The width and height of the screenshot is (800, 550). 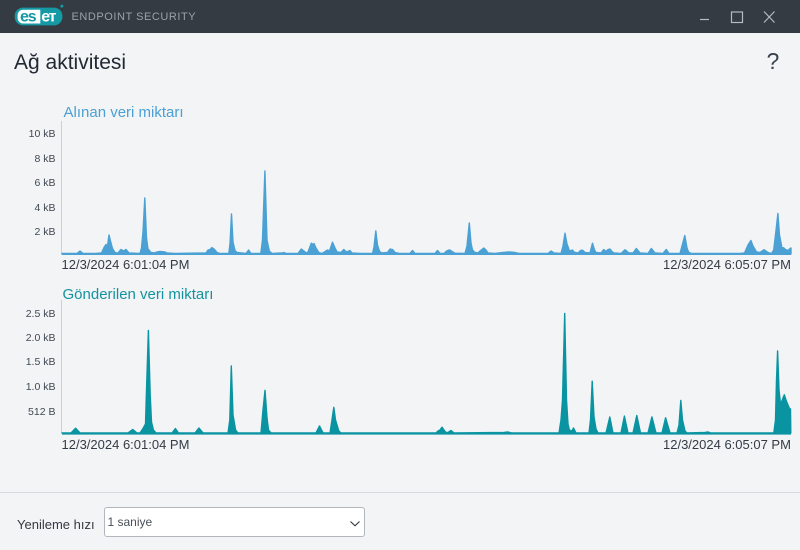 I want to click on svg-text: ет, so click(x=48, y=17).